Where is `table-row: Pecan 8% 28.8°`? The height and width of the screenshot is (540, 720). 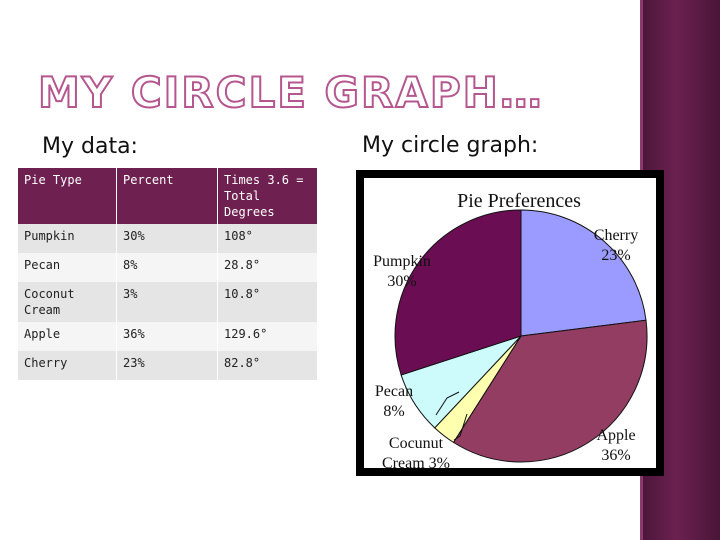 table-row: Pecan 8% 28.8° is located at coordinates (168, 267).